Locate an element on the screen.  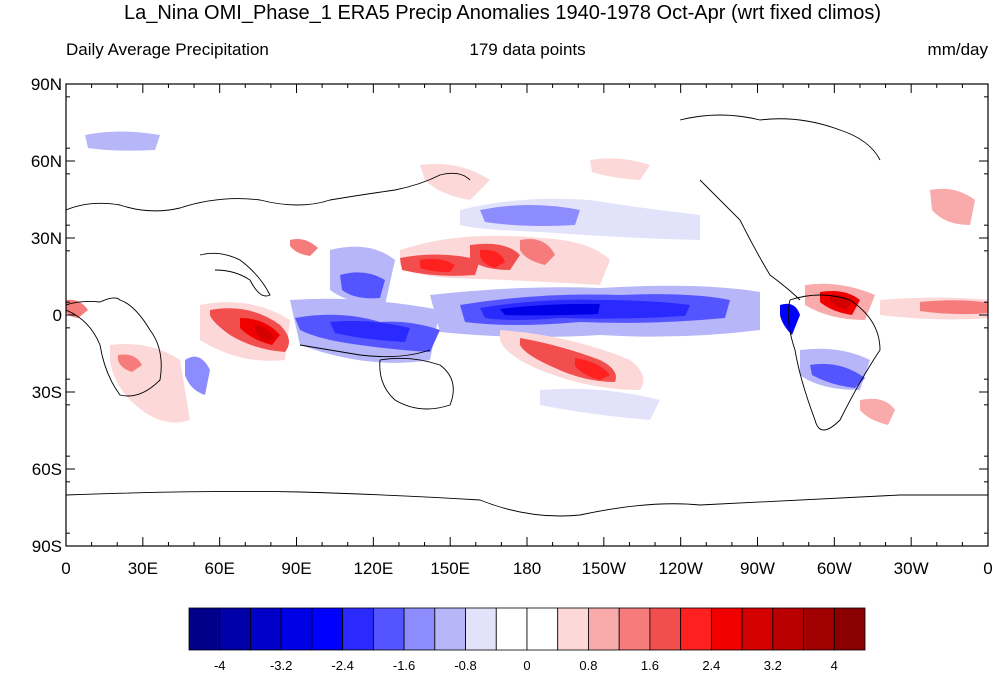
lon-label: 60E is located at coordinates (220, 568).